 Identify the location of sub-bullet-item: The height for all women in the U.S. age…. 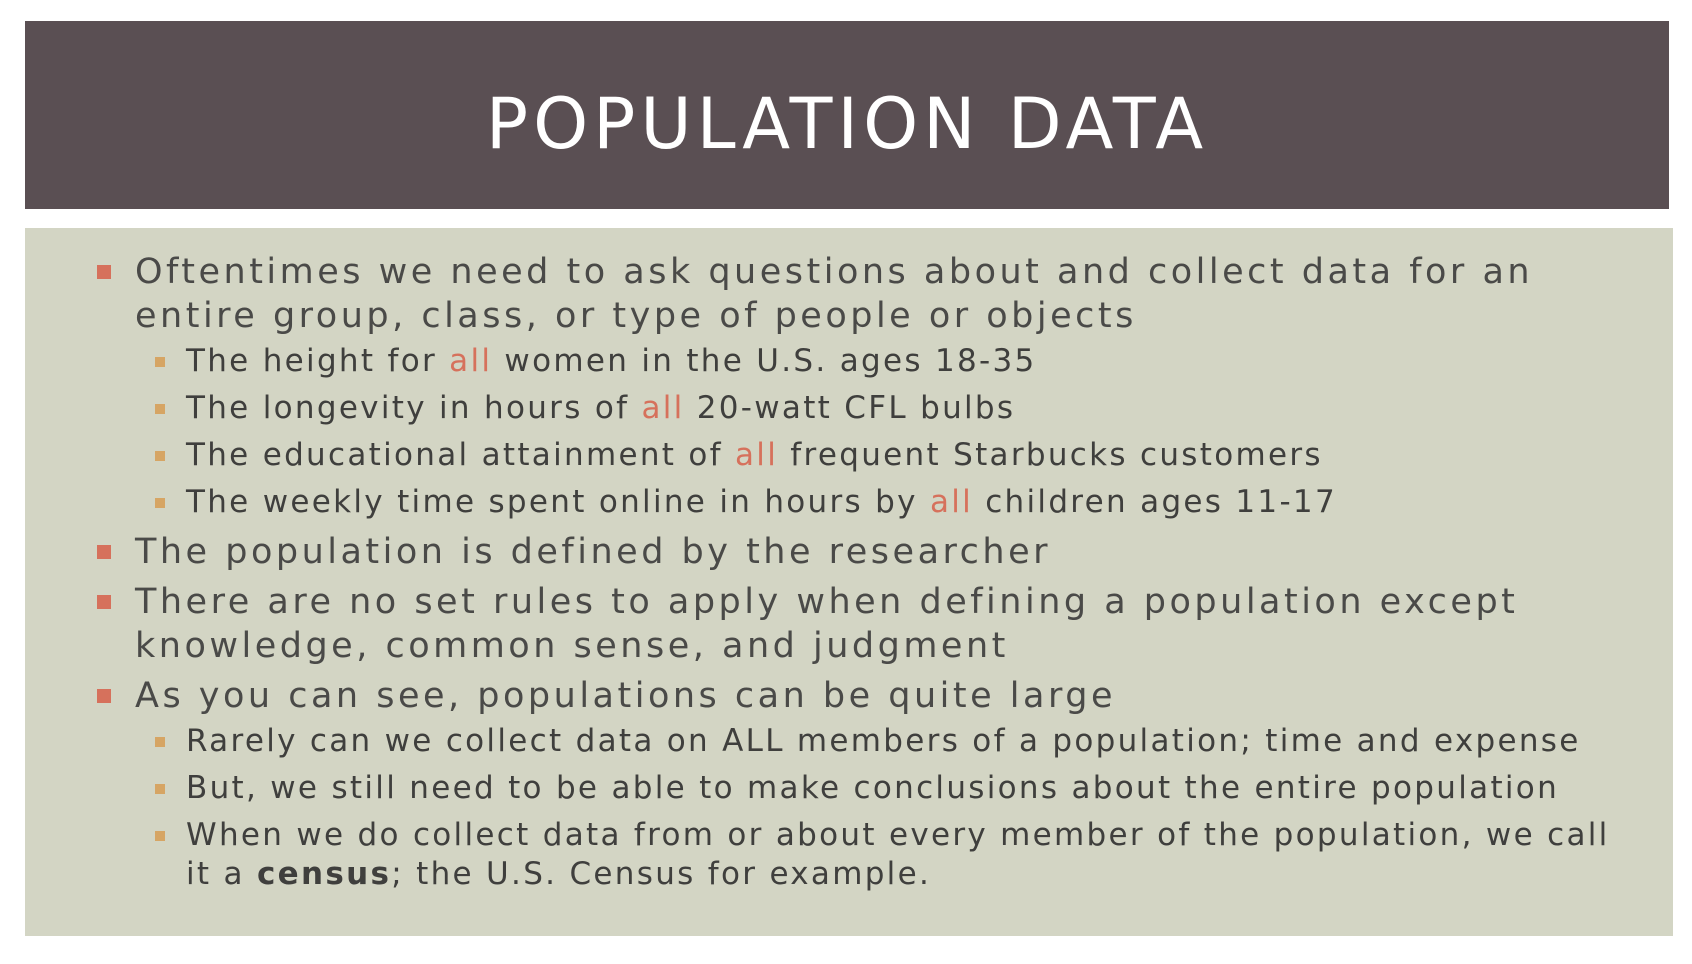
(884, 361).